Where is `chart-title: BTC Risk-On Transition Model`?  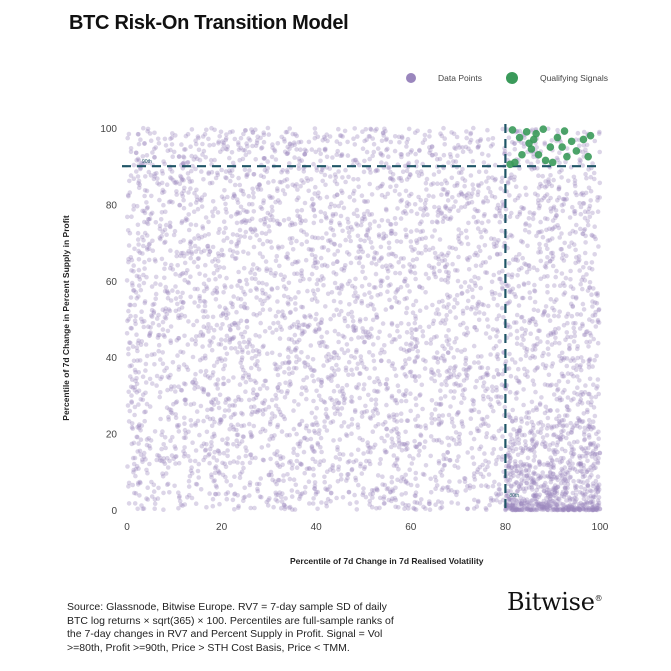 chart-title: BTC Risk-On Transition Model is located at coordinates (209, 23).